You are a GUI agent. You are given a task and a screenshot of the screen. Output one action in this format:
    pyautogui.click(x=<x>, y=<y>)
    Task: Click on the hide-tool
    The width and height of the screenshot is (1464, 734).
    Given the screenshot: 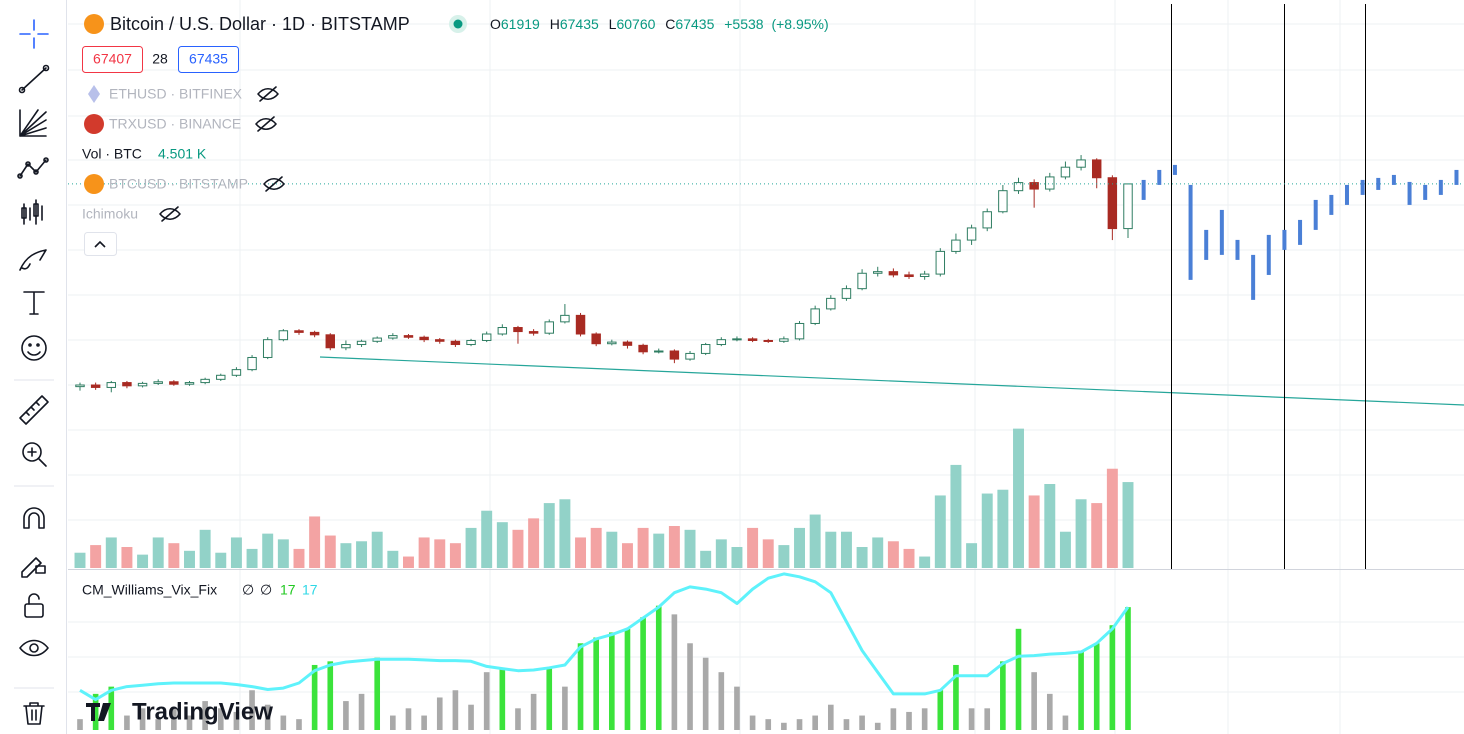 What is the action you would take?
    pyautogui.click(x=34, y=648)
    